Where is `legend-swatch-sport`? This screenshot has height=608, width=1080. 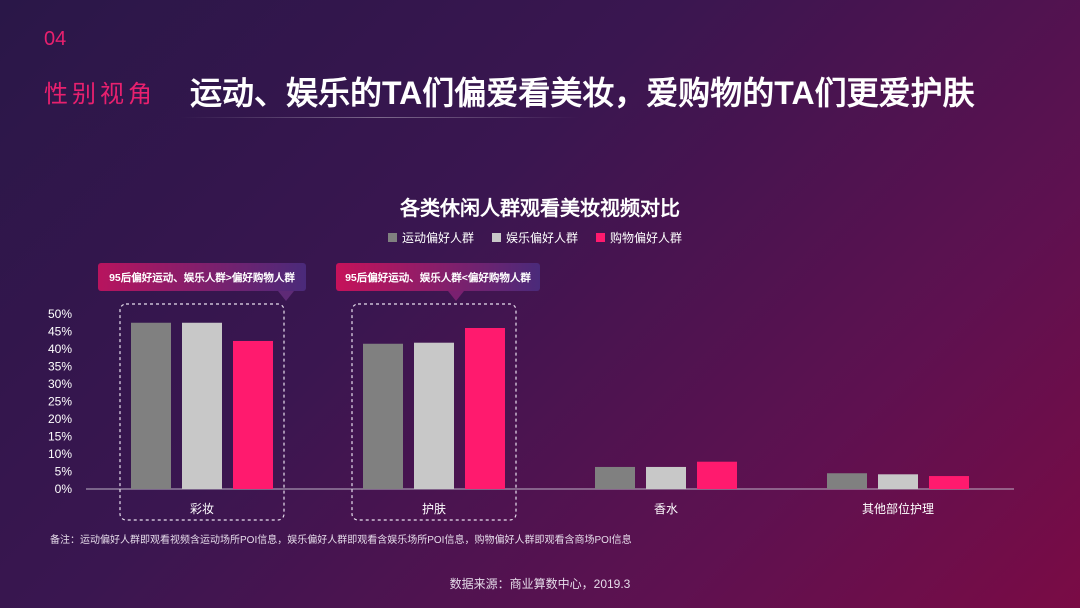
legend-swatch-sport is located at coordinates (392, 237).